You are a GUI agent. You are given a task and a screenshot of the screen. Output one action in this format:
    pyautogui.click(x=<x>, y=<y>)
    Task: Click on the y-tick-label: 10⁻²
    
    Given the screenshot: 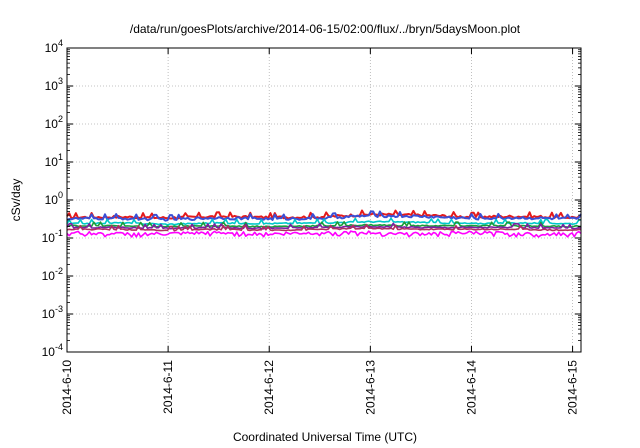 What is the action you would take?
    pyautogui.click(x=52, y=274)
    